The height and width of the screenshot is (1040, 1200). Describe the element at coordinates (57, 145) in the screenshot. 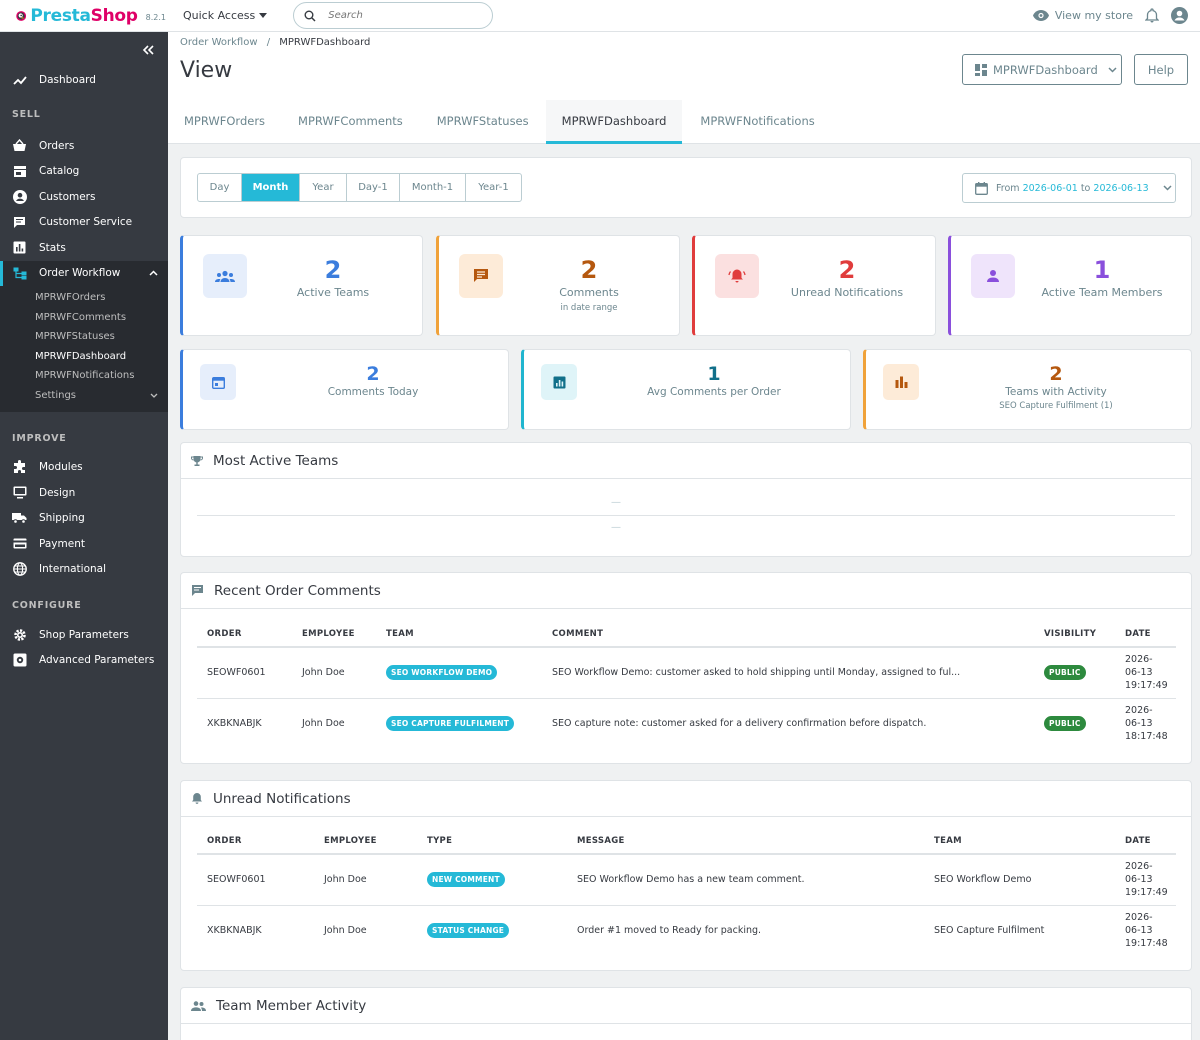

I see `sidebar-item-label: Orders` at that location.